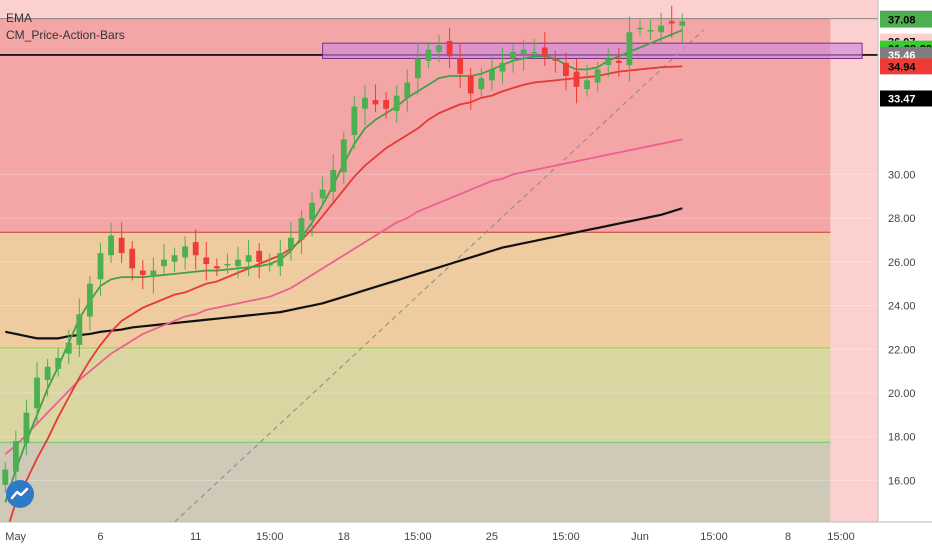 This screenshot has width=932, height=550. Describe the element at coordinates (19, 18) in the screenshot. I see `legend-ema: EMA` at that location.